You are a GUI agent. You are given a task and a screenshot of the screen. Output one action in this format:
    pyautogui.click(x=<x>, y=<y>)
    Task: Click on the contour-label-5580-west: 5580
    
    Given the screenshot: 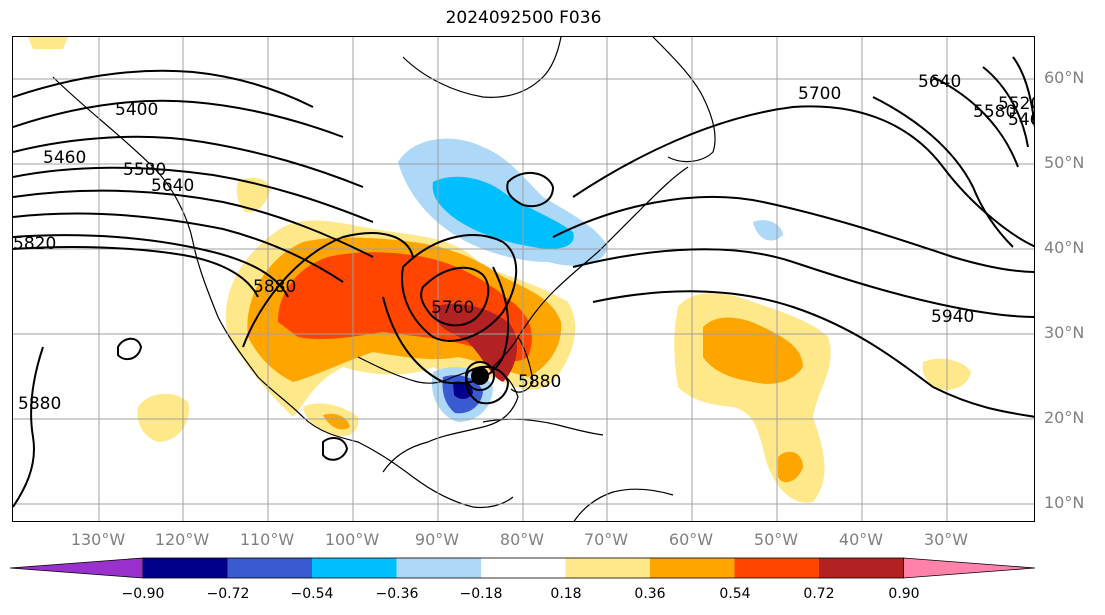 What is the action you would take?
    pyautogui.click(x=144, y=170)
    